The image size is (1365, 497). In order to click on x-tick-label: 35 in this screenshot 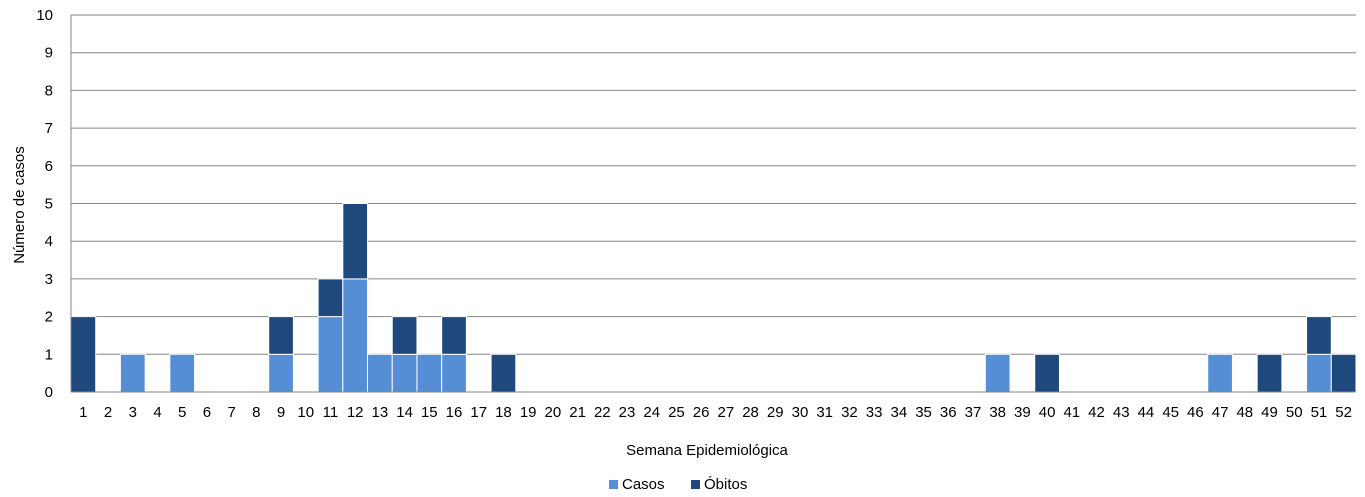, I will do `click(923, 412)`.